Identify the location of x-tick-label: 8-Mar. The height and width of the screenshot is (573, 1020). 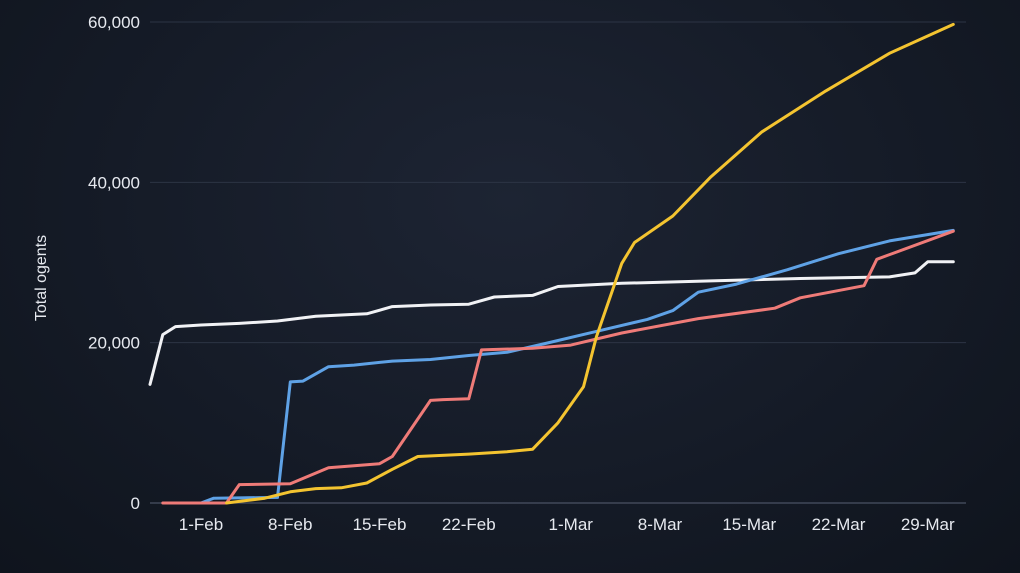
(660, 524).